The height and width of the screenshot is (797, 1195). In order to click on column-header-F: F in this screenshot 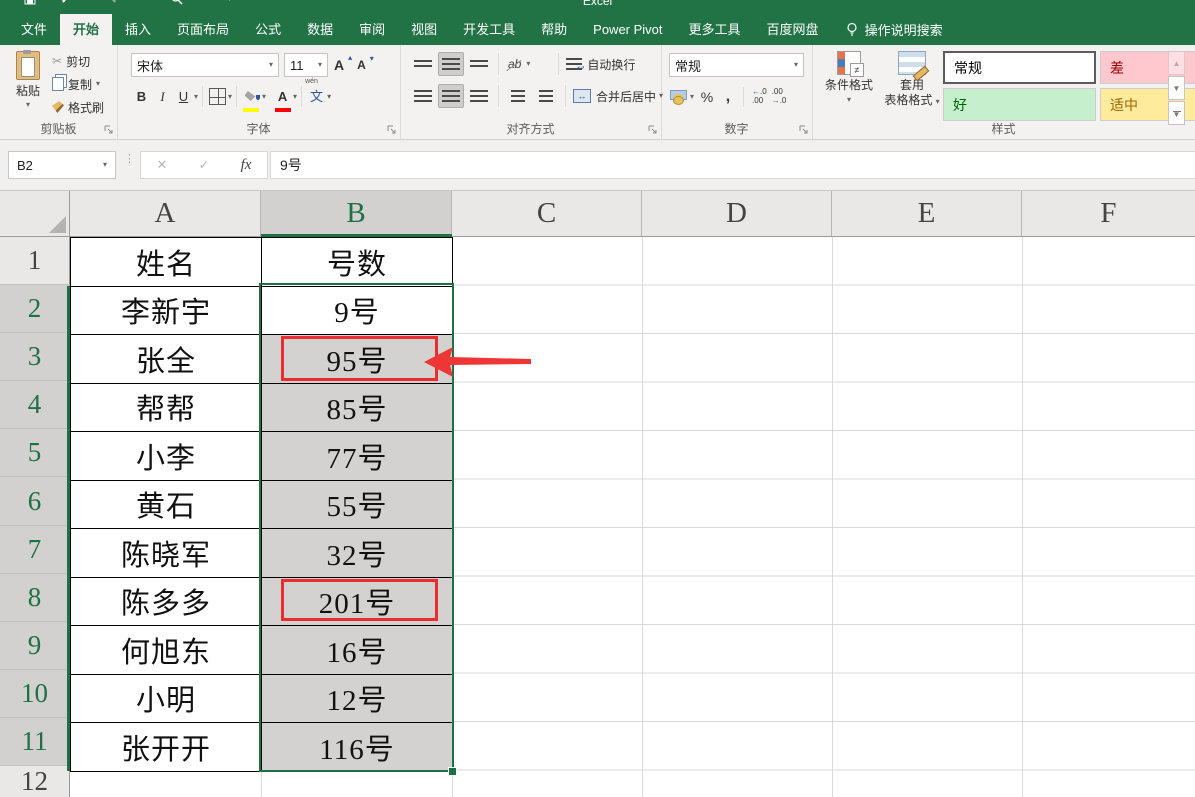, I will do `click(1108, 213)`.